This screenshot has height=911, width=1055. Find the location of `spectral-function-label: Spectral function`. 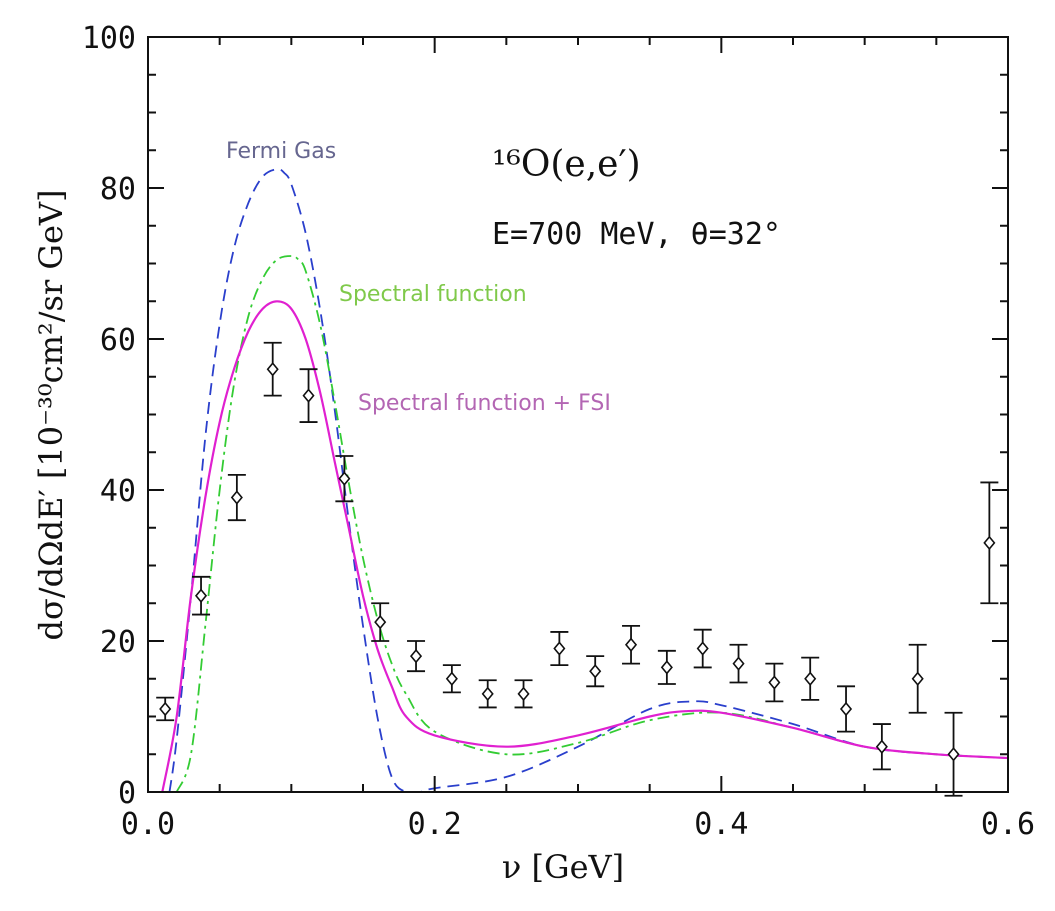

spectral-function-label: Spectral function is located at coordinates (433, 294).